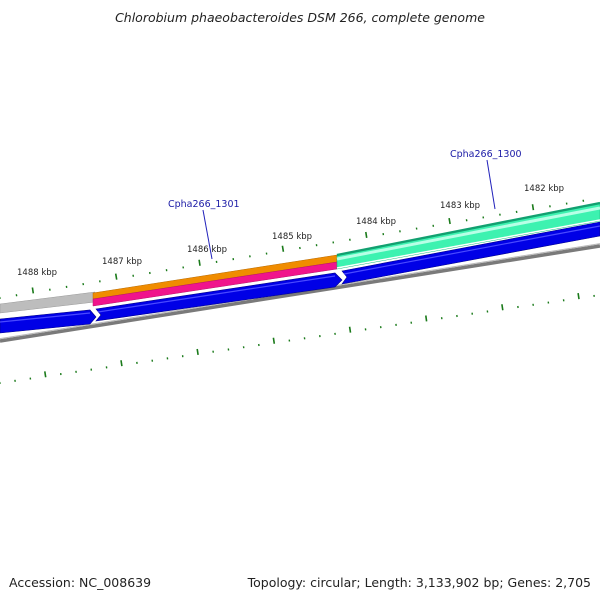  I want to click on feature-green-highlight, so click(468, 233).